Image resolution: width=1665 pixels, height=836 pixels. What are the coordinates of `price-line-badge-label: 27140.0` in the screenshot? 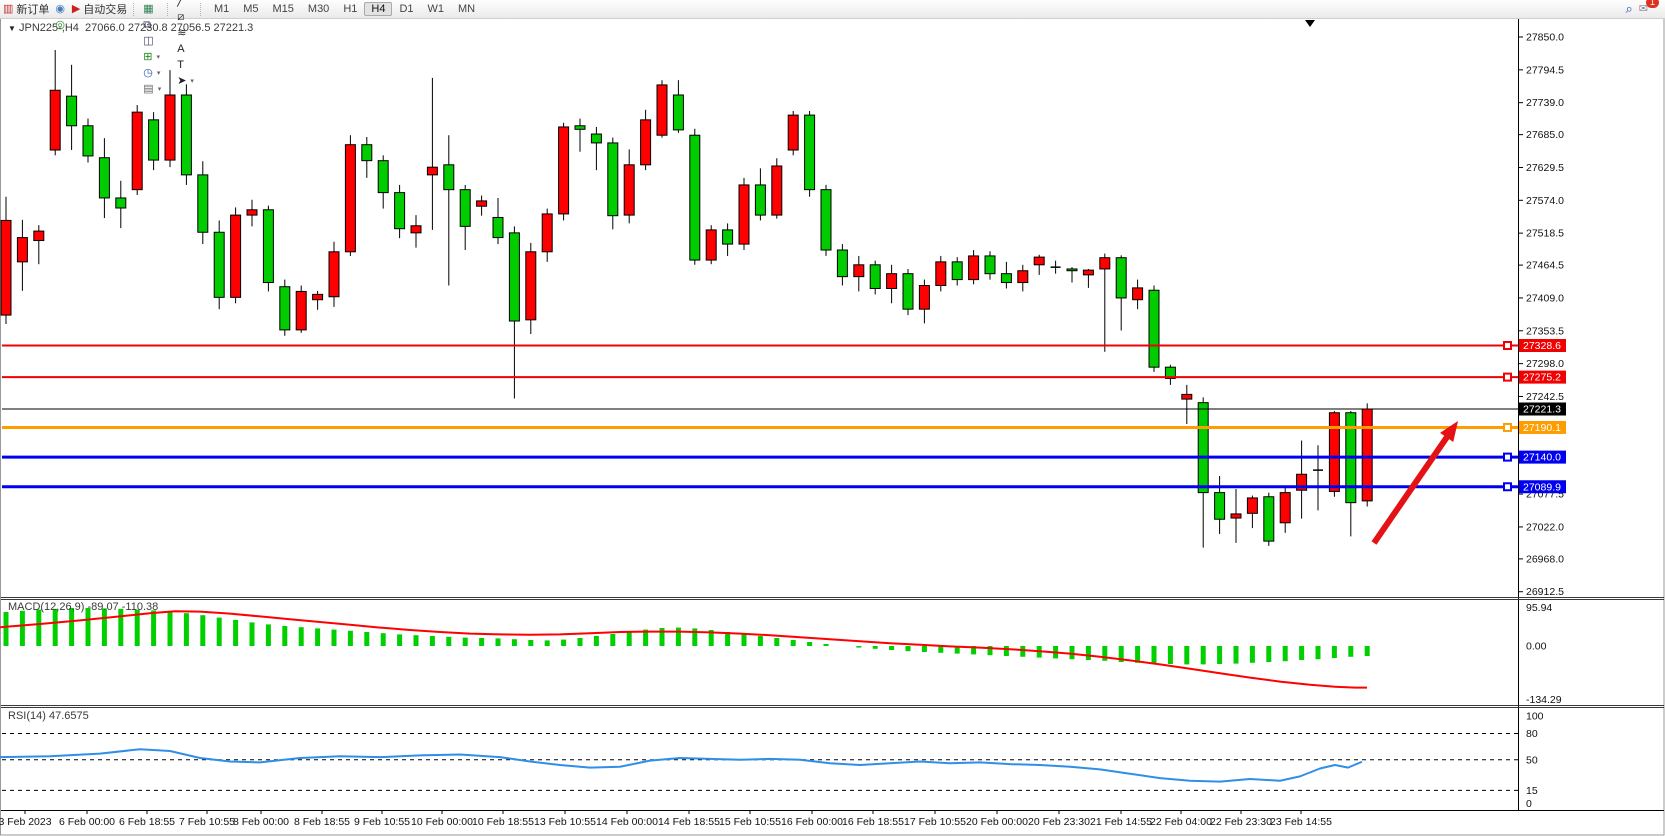 It's located at (1542, 458).